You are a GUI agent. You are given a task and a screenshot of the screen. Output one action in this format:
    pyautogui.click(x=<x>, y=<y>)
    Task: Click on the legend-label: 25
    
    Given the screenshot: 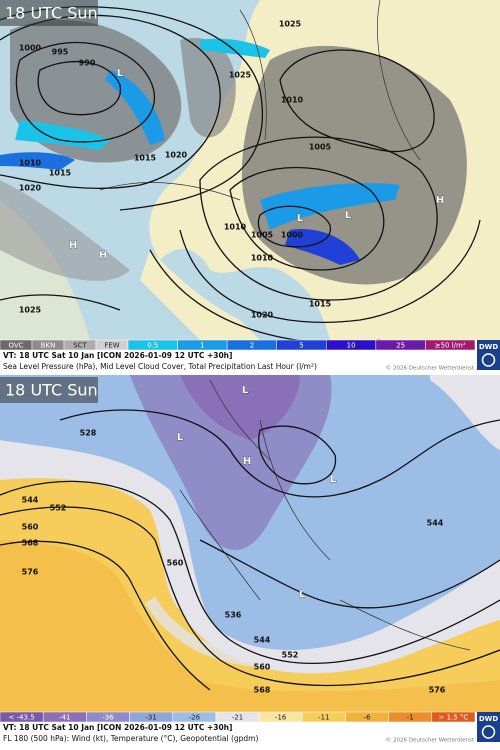 What is the action you would take?
    pyautogui.click(x=400, y=346)
    